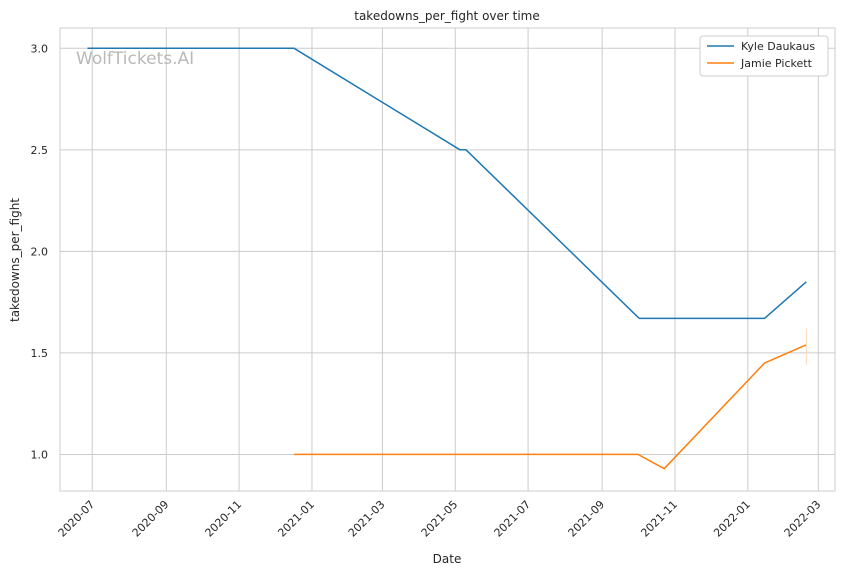 The width and height of the screenshot is (844, 575). What do you see at coordinates (764, 56) in the screenshot?
I see `legend: Kyle Daukaus Jamie Pickett` at bounding box center [764, 56].